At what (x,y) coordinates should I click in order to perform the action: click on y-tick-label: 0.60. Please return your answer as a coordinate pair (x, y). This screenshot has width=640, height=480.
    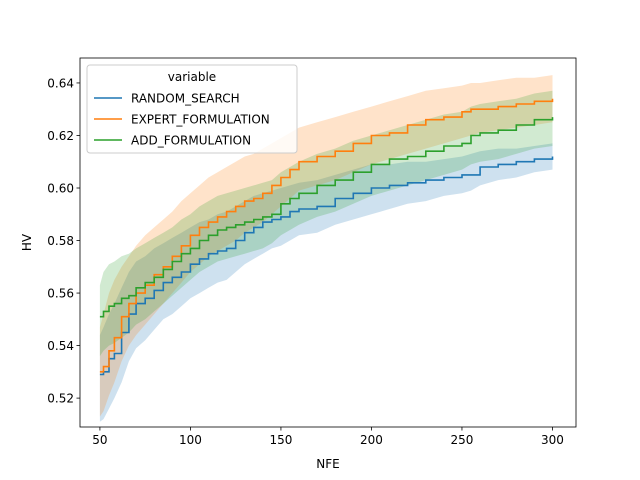
    Looking at the image, I should click on (60, 188).